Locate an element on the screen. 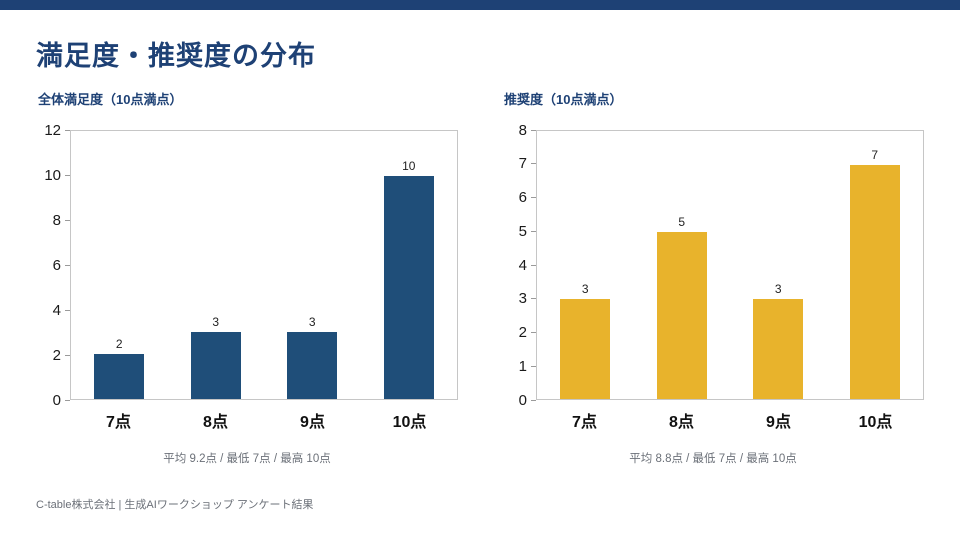 Image resolution: width=960 pixels, height=540 pixels. bar-value-label: 5 is located at coordinates (682, 221).